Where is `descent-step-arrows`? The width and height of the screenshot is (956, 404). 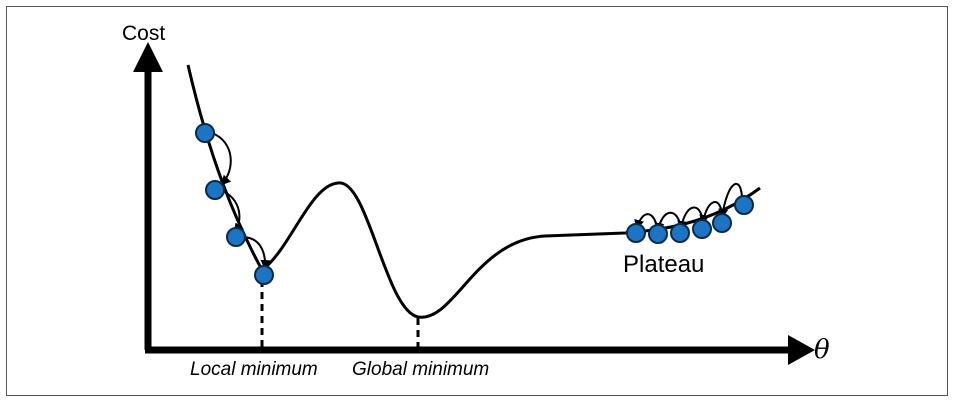
descent-step-arrows is located at coordinates (241, 201).